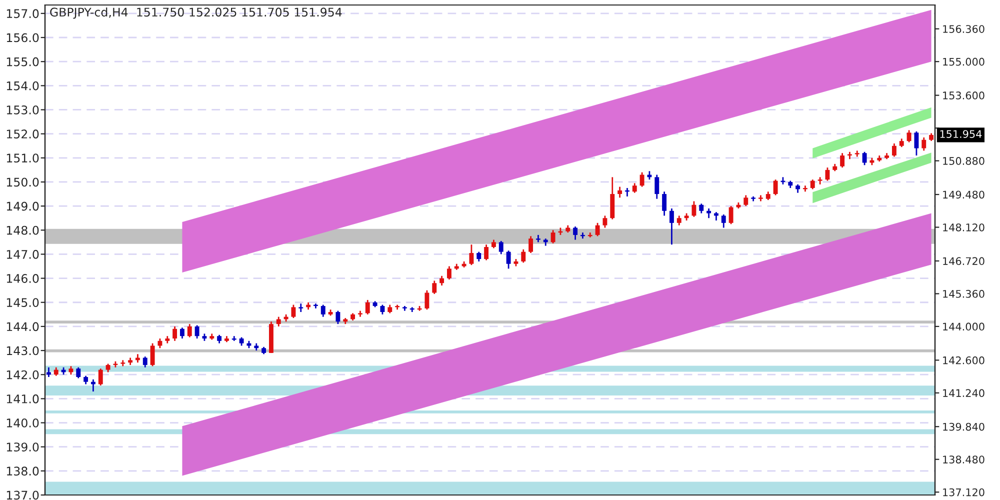 This screenshot has height=500, width=1000. What do you see at coordinates (22, 471) in the screenshot?
I see `y-tick-label: 138.0` at bounding box center [22, 471].